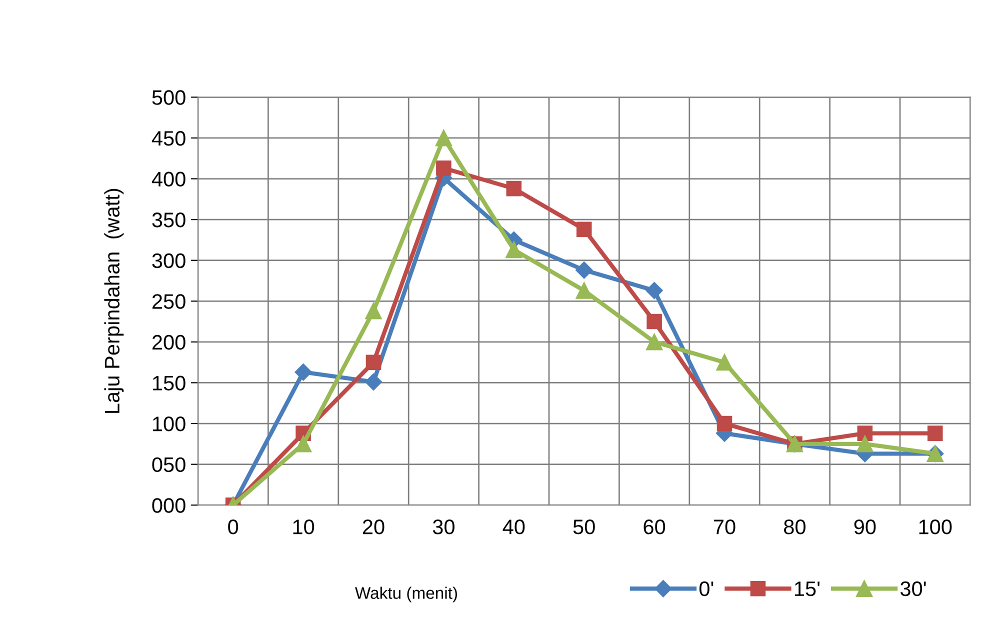 Image resolution: width=985 pixels, height=619 pixels. What do you see at coordinates (169, 260) in the screenshot?
I see `y-tick-label: 300` at bounding box center [169, 260].